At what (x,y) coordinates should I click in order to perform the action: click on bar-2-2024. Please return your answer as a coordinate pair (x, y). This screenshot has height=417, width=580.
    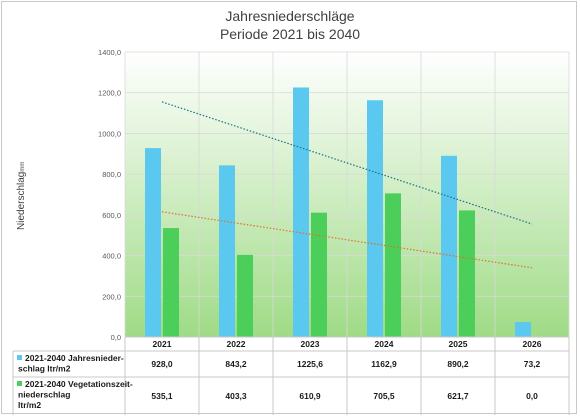
    Looking at the image, I should click on (393, 265).